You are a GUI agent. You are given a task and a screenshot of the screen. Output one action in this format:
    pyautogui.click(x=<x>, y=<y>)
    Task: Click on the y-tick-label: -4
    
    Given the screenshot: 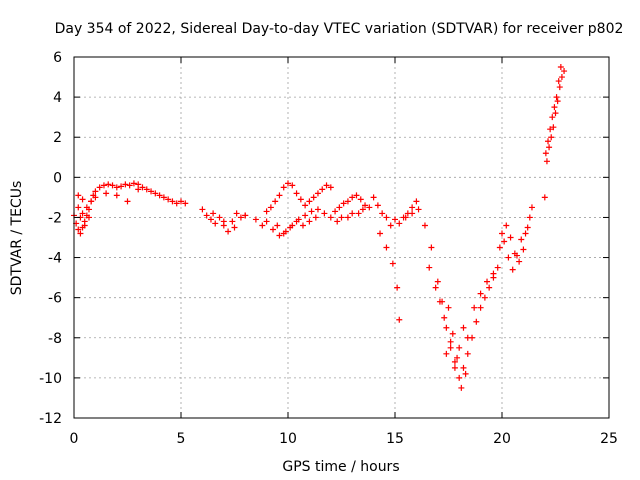 What is the action you would take?
    pyautogui.click(x=55, y=259)
    